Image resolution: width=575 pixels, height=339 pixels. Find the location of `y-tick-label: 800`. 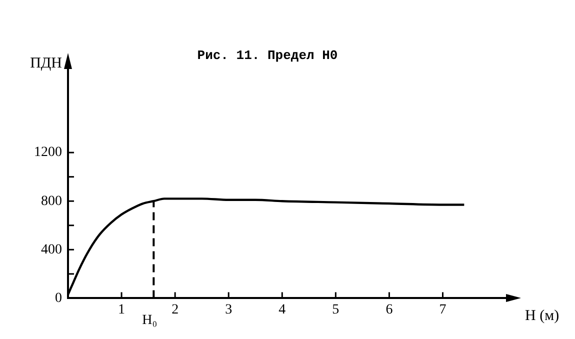

y-tick-label: 800 is located at coordinates (51, 201).